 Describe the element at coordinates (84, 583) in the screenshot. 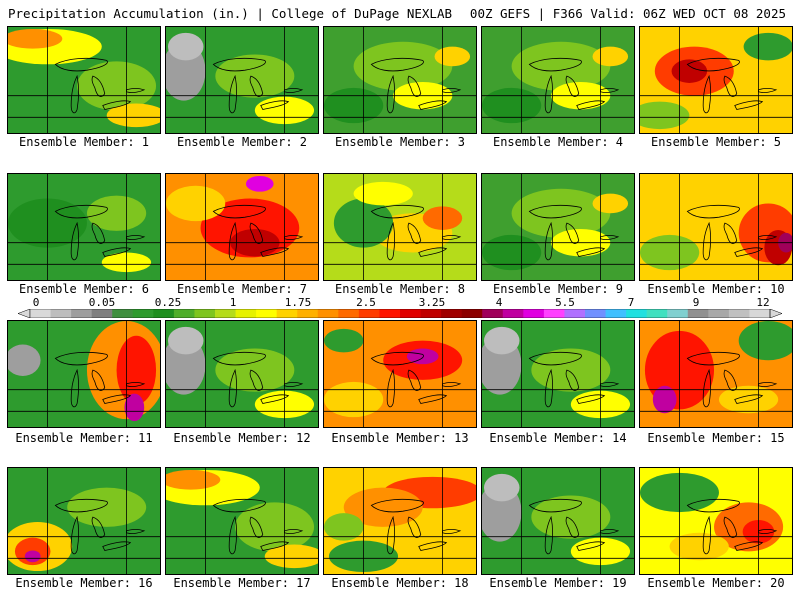

I see `ensemble-member-label: Ensemble Member: 16` at that location.